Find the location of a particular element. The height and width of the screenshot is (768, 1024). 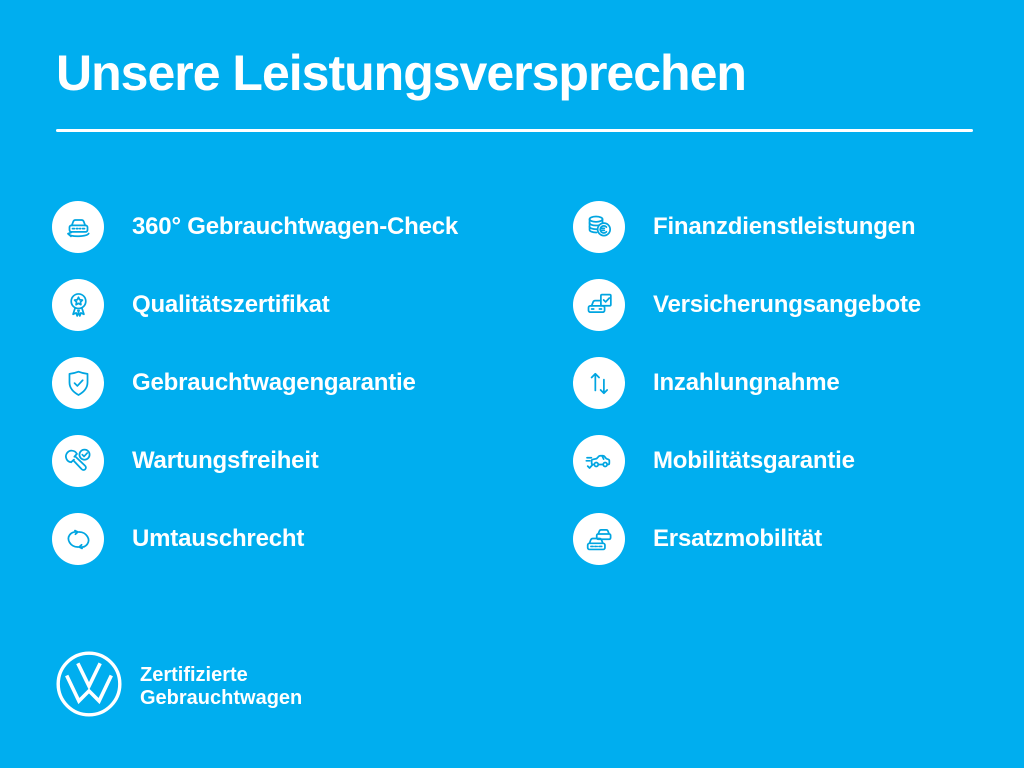

promise-label: Gebrauchtwagengarantie is located at coordinates (274, 382).